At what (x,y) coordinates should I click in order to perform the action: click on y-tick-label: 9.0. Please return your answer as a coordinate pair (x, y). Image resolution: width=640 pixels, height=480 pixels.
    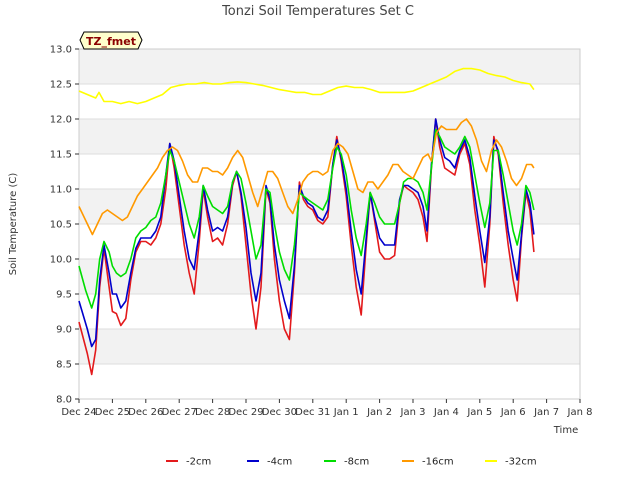
    Looking at the image, I should click on (64, 330).